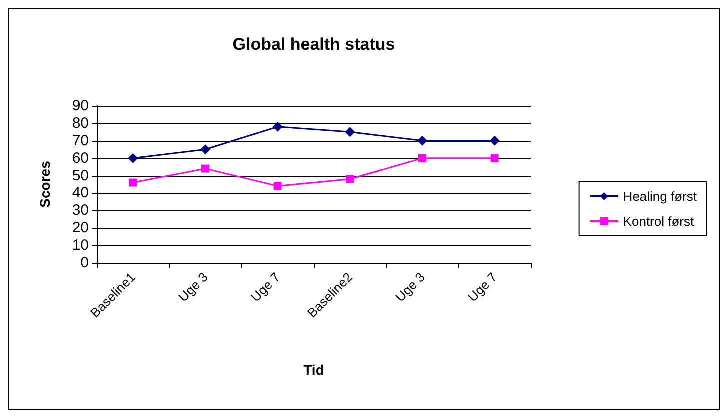 The image size is (728, 418). What do you see at coordinates (314, 44) in the screenshot?
I see `chart-title: Global health status` at bounding box center [314, 44].